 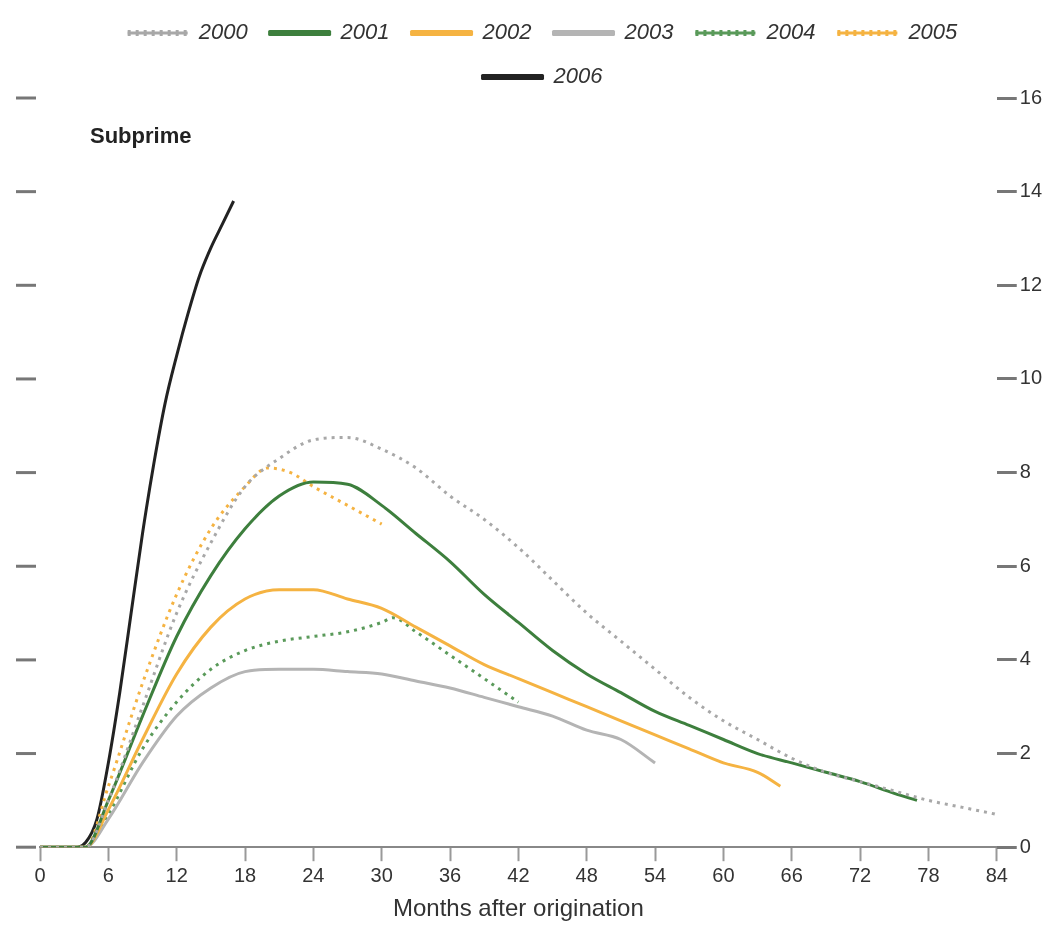 What do you see at coordinates (586, 874) in the screenshot?
I see `x-tick-label: 48` at bounding box center [586, 874].